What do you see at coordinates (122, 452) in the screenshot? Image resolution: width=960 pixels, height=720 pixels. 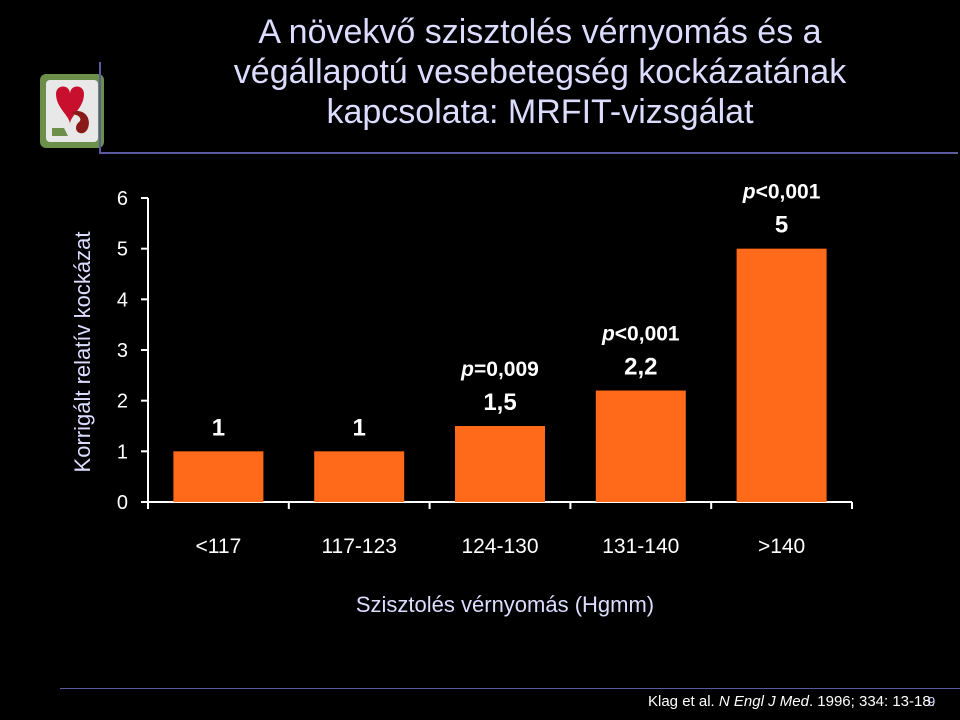 I see `y-tick-label: 1` at bounding box center [122, 452].